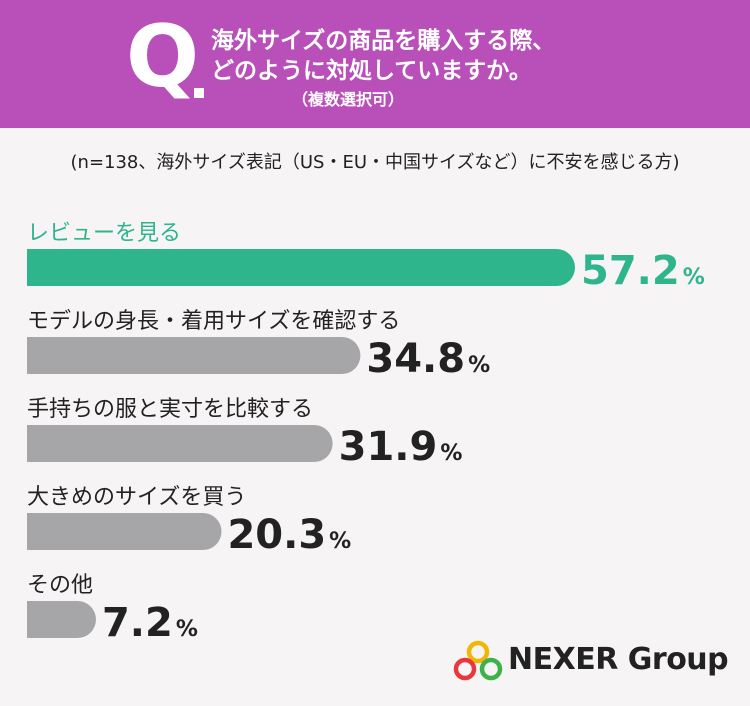 This screenshot has height=706, width=750. What do you see at coordinates (401, 447) in the screenshot?
I see `value-label: 31.9%` at bounding box center [401, 447].